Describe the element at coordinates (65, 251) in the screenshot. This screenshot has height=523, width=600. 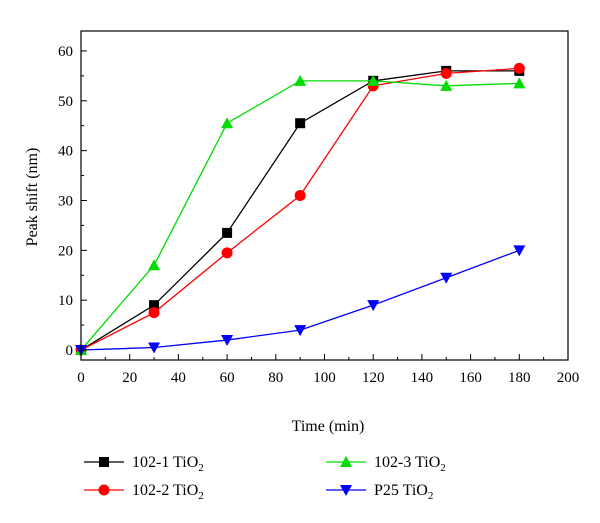
I see `y-tick-label: 20` at that location.